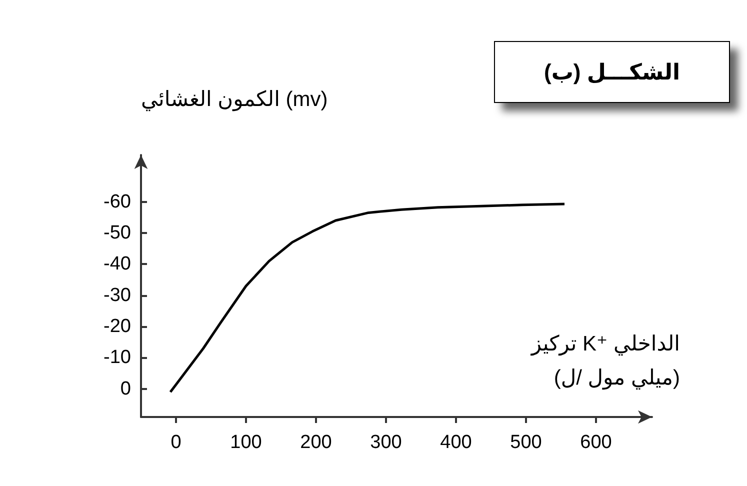 Image resolution: width=747 pixels, height=486 pixels. I want to click on y-tick-label: 0, so click(125, 389).